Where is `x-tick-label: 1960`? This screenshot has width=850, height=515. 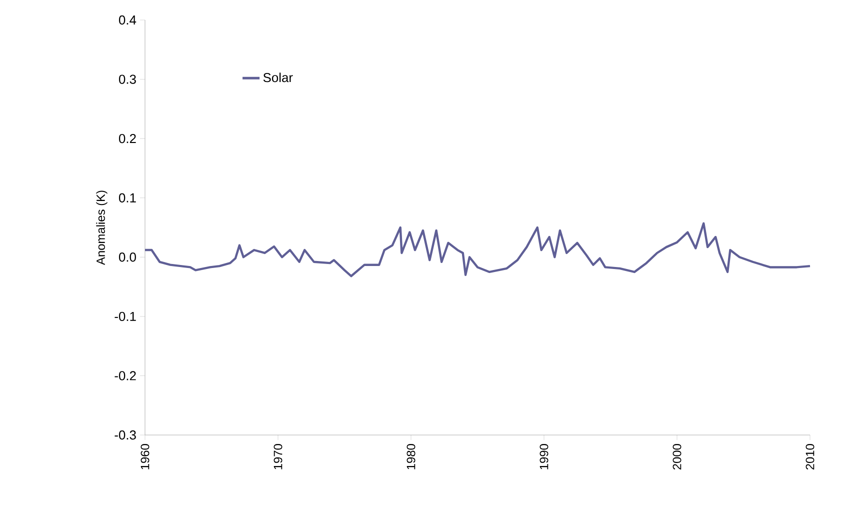
x-tick-label: 1960 is located at coordinates (145, 457).